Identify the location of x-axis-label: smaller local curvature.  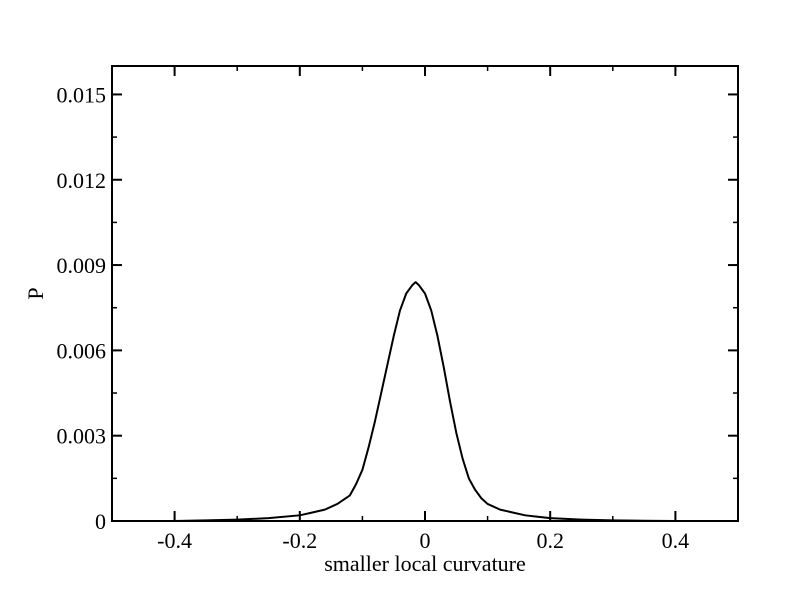
(425, 563).